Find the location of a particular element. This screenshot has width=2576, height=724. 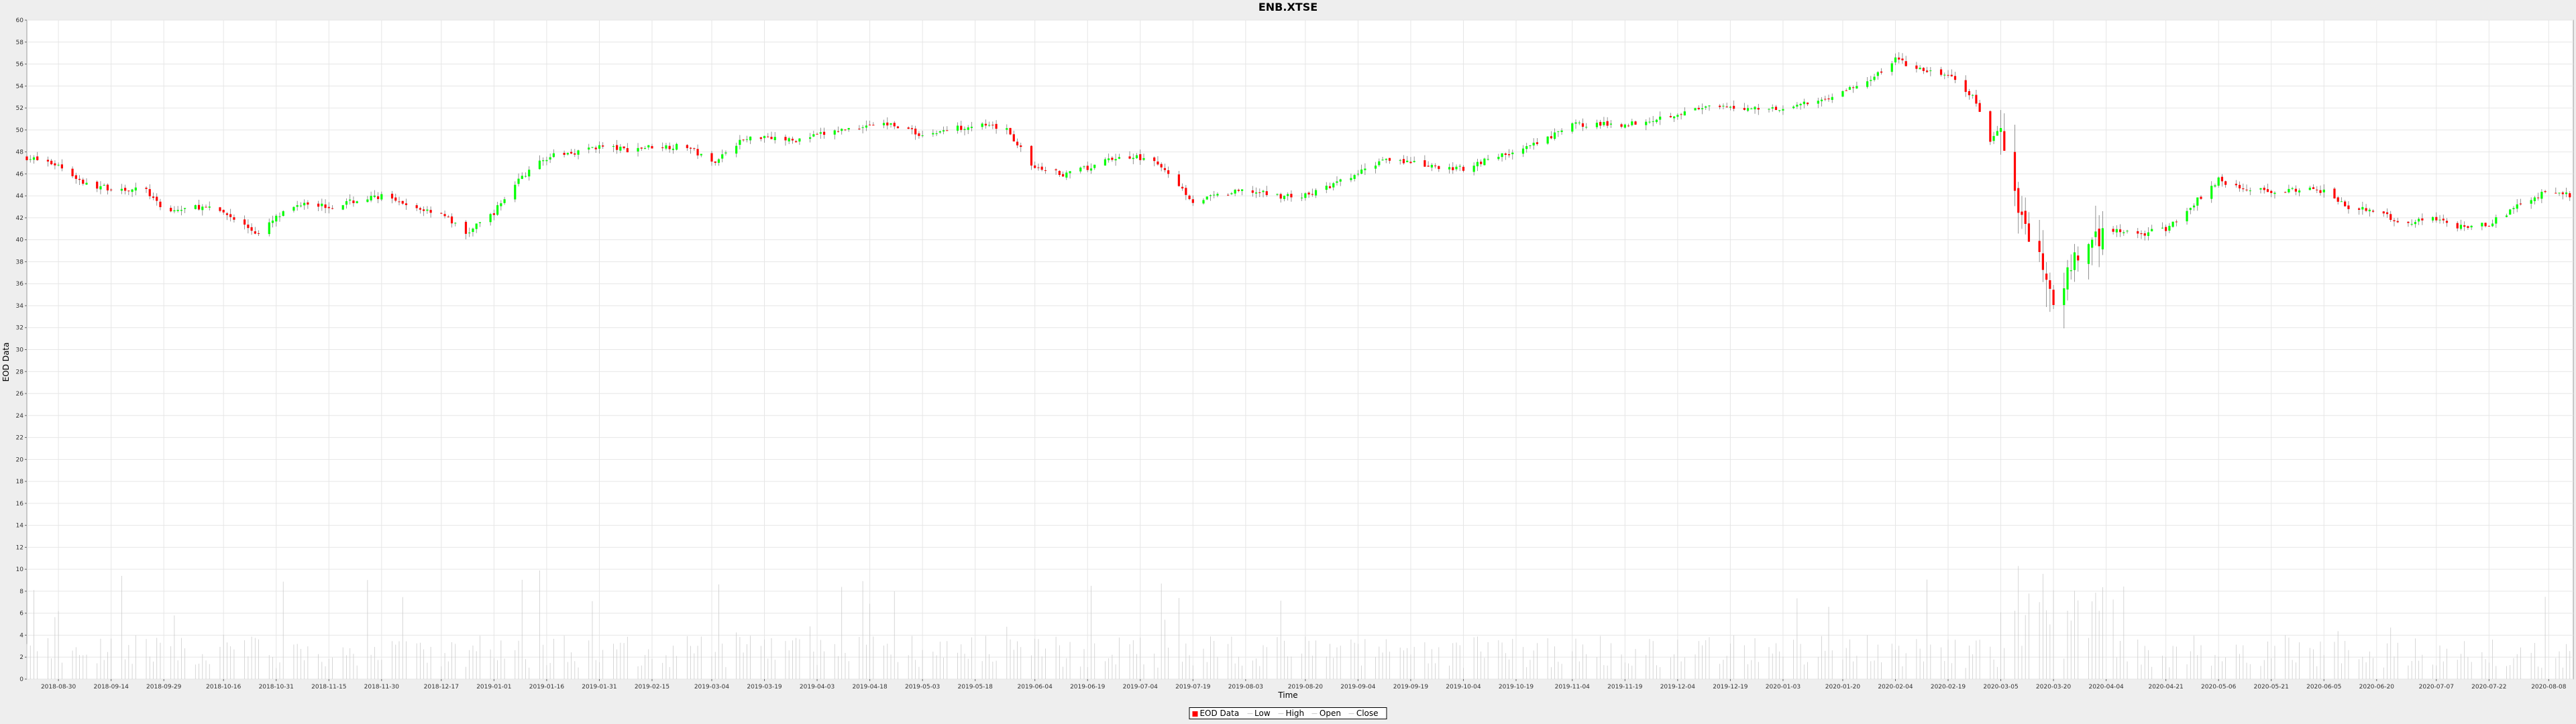

x-tick-label: 2019-11-04 is located at coordinates (1573, 687).